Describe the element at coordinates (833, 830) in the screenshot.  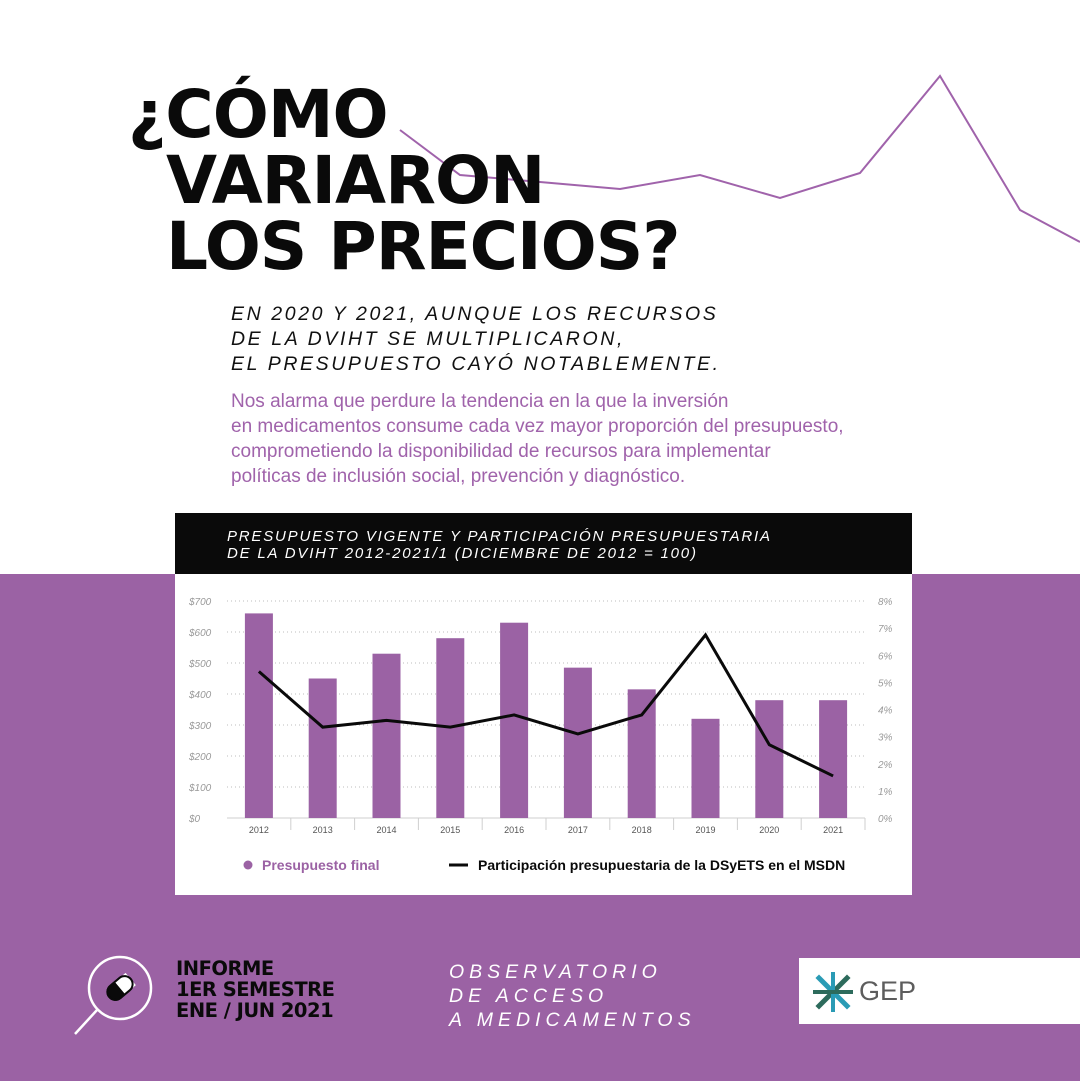
I see `x-tick-label: 2021` at that location.